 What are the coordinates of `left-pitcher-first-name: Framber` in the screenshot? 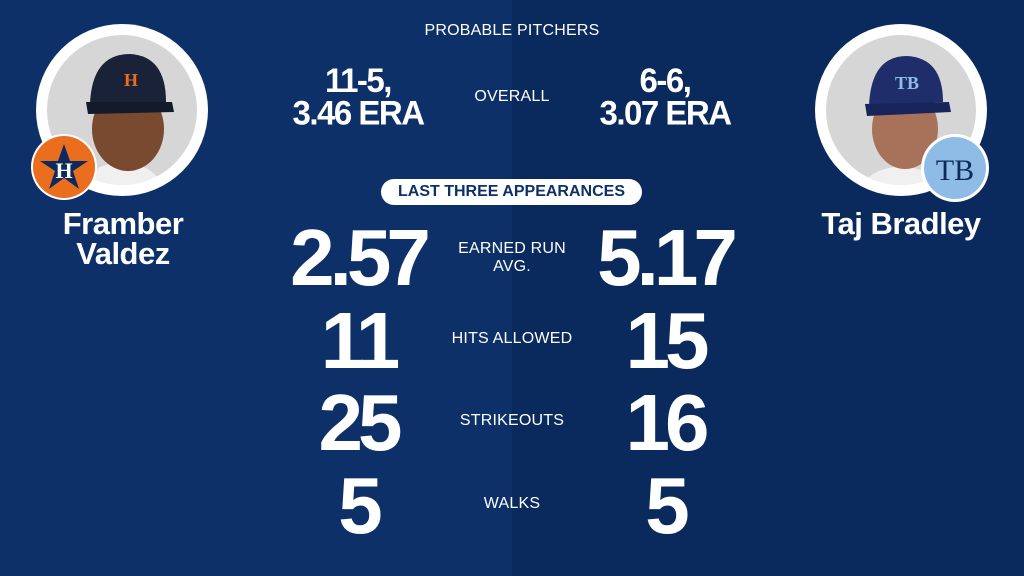 It's located at (123, 223).